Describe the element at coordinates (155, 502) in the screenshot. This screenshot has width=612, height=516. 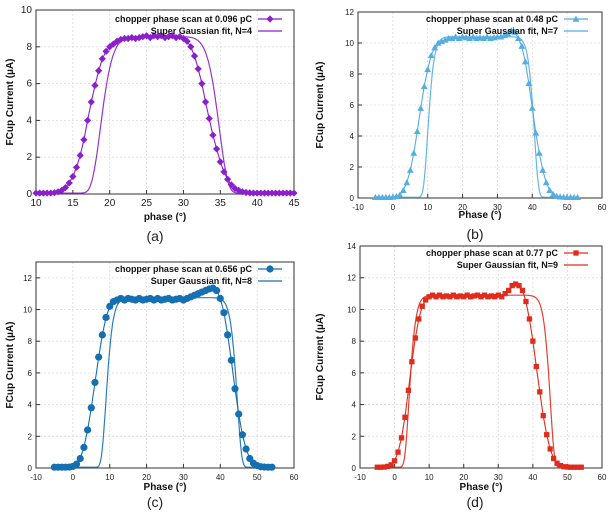
I see `panel-caption-c: (c)` at that location.